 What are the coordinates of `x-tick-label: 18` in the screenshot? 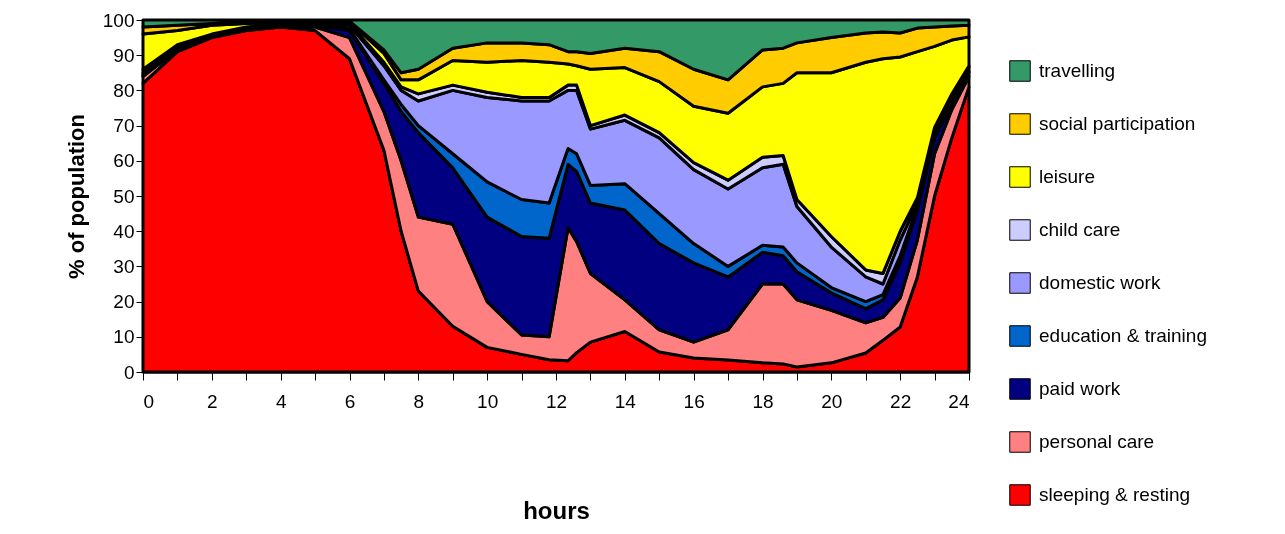 It's located at (763, 401).